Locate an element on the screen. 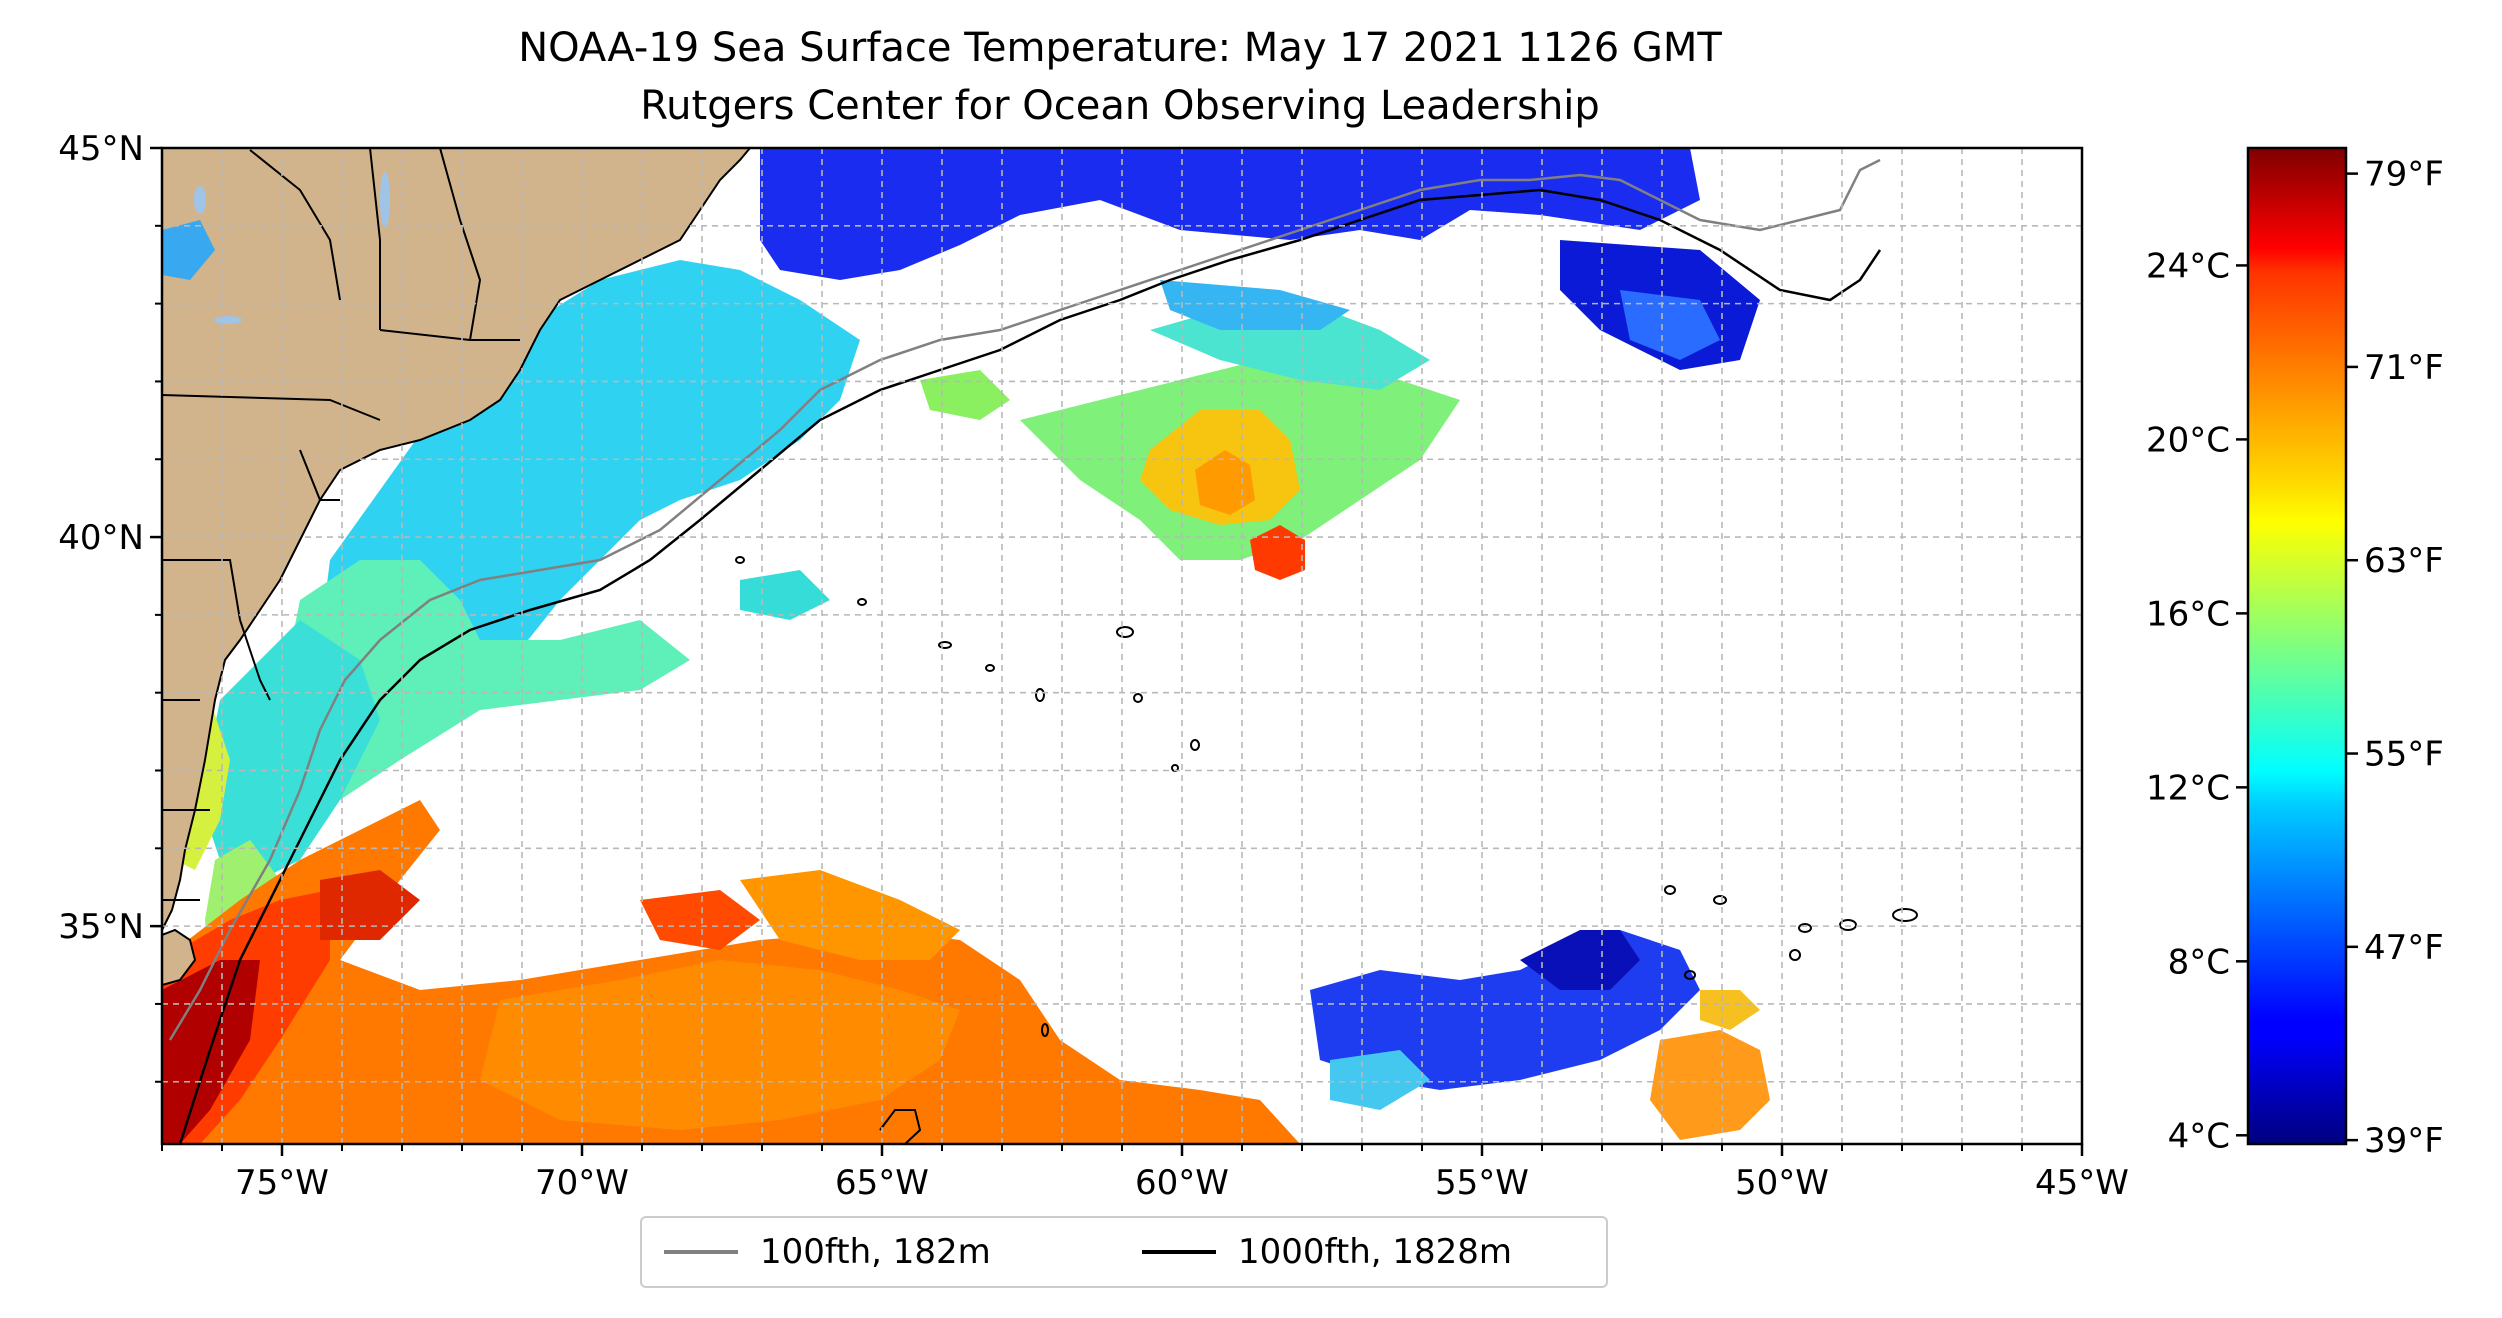  land-mass-south is located at coordinates (179, 957).